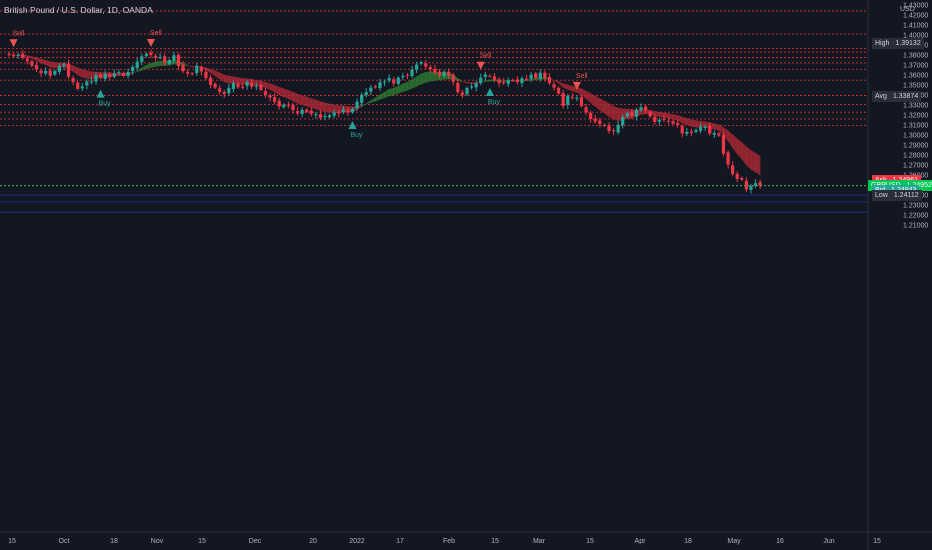 Image resolution: width=932 pixels, height=550 pixels. What do you see at coordinates (780, 541) in the screenshot?
I see `x-tick-label: 16` at bounding box center [780, 541].